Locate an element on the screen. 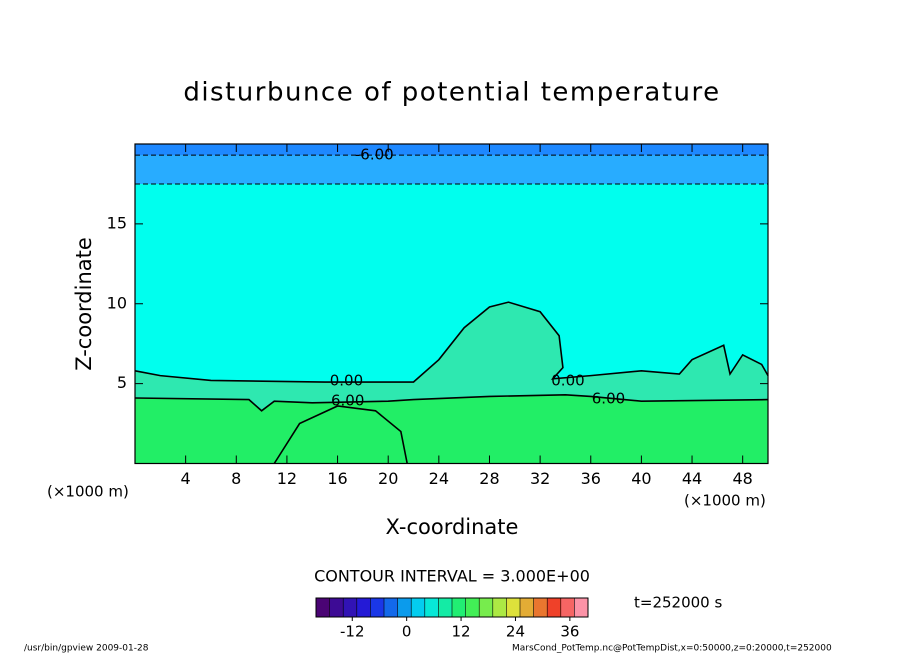 The height and width of the screenshot is (654, 904). colorbar-tick-label: 24 is located at coordinates (515, 632).